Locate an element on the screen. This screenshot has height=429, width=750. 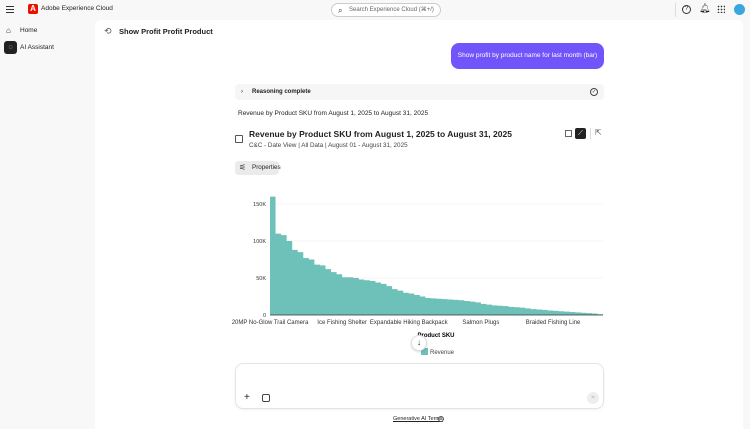
avatar is located at coordinates (739, 9).